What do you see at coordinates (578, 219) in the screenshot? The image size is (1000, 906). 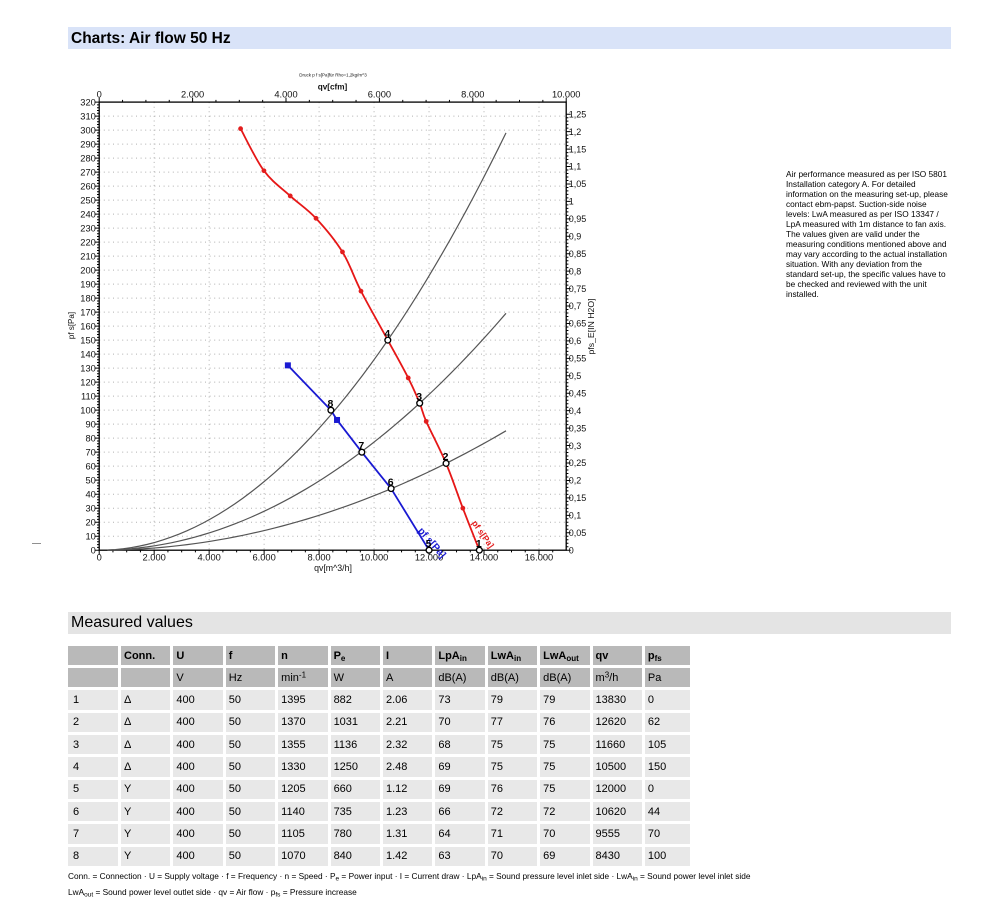 I see `svg-text: 0,95` at bounding box center [578, 219].